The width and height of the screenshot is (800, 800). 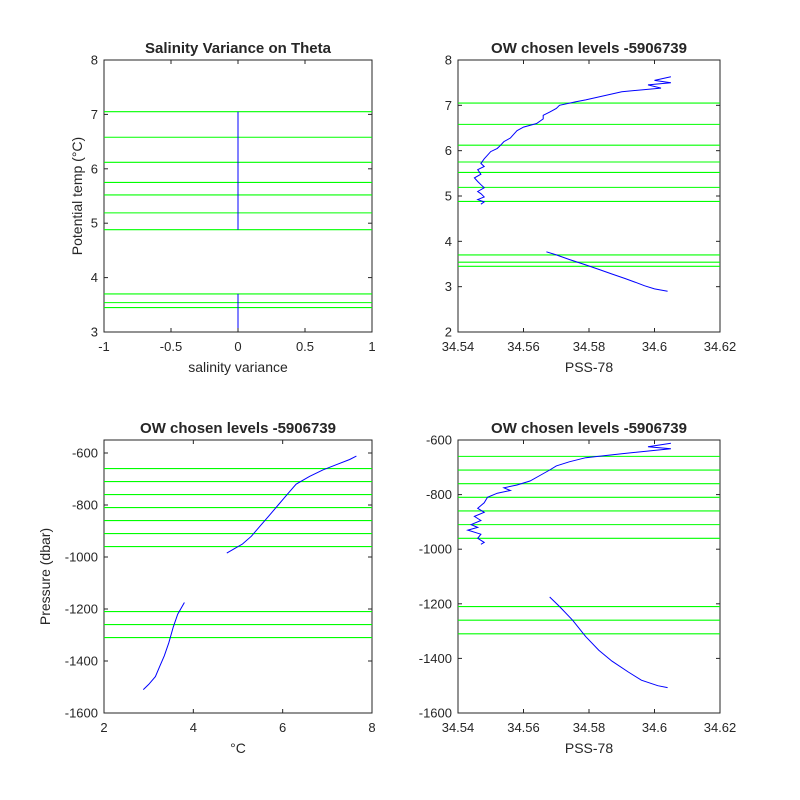 I want to click on x-tick-label: 1, so click(x=371, y=346).